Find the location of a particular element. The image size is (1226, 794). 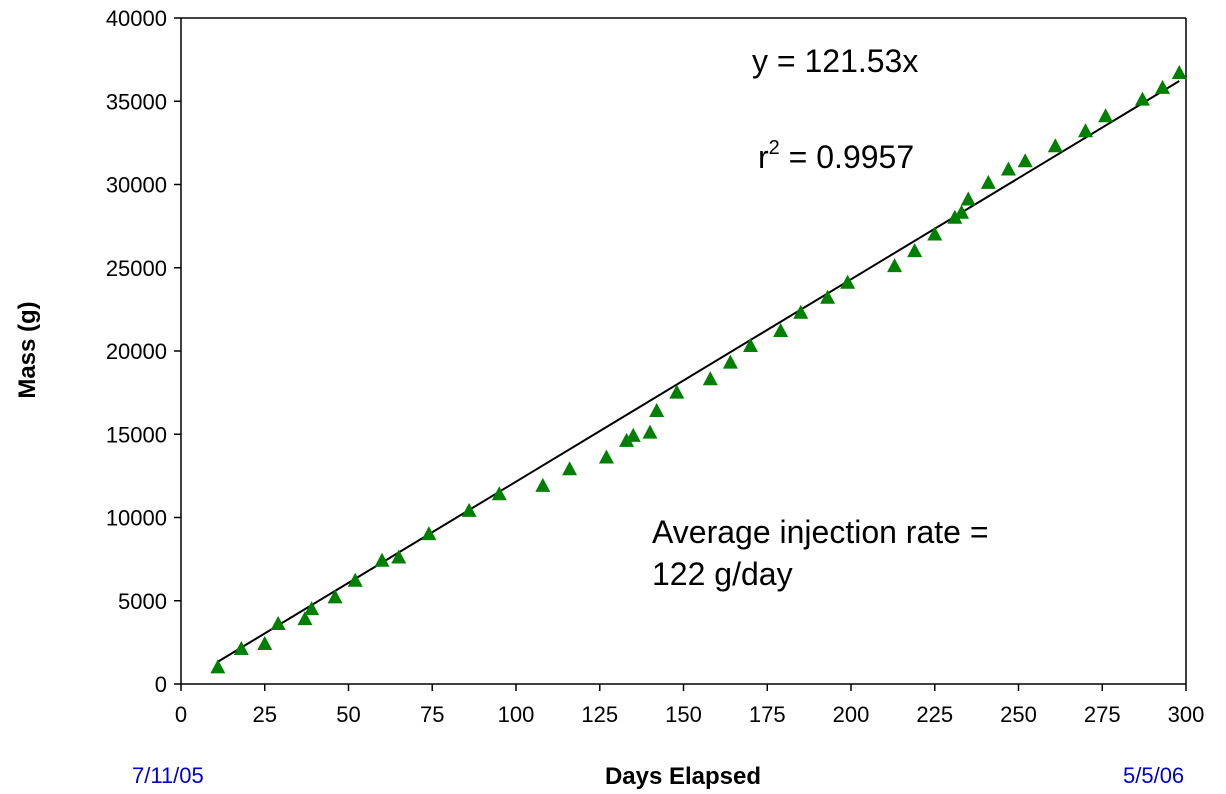

x-tick-label: 125 is located at coordinates (599, 714).